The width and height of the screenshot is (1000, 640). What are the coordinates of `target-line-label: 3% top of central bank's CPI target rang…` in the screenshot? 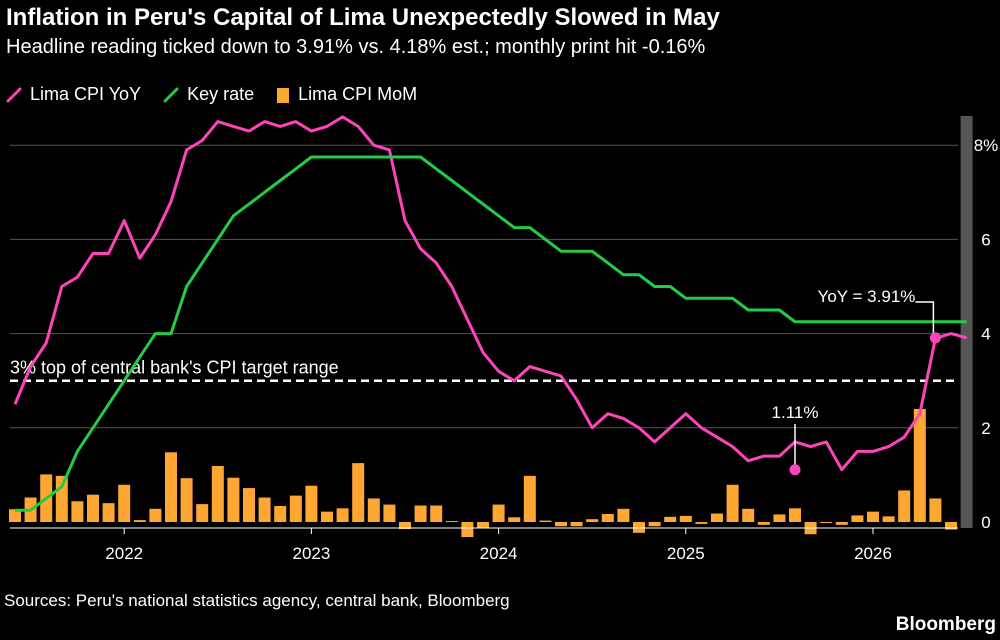 It's located at (174, 368).